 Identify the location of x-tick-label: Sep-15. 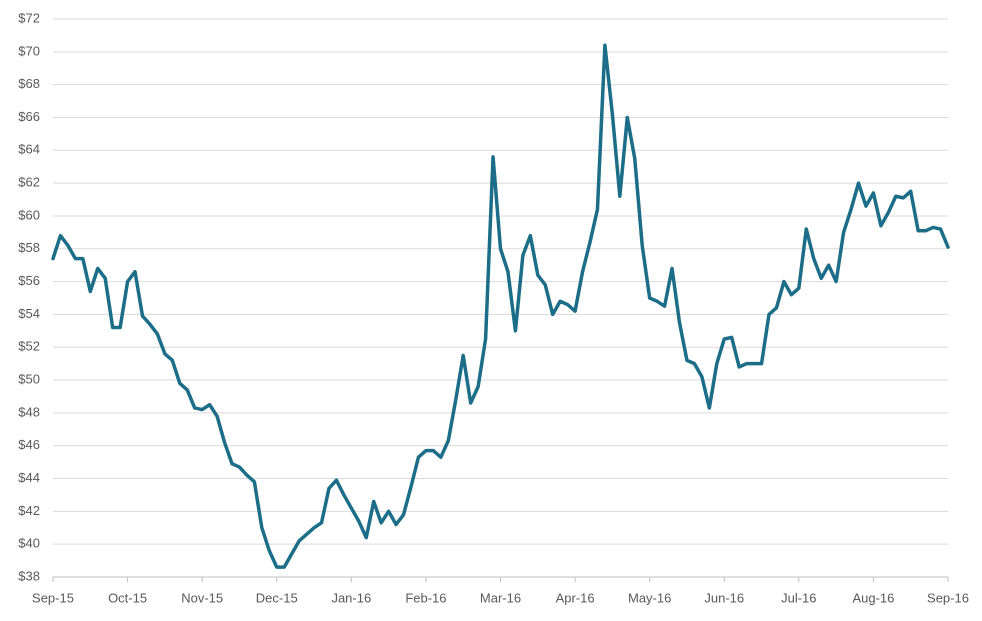
(53, 597).